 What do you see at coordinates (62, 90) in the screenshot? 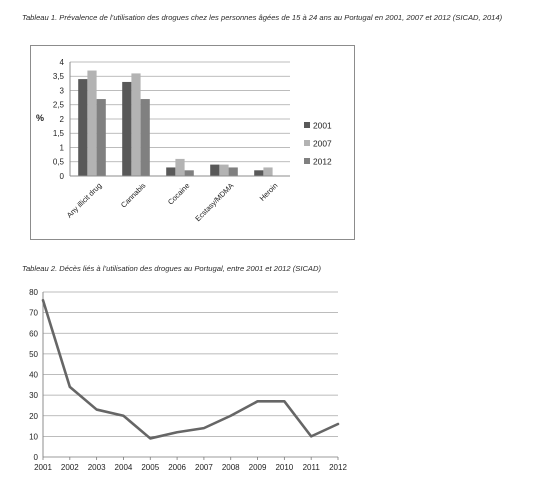
I see `y-tick-label-6: 3` at bounding box center [62, 90].